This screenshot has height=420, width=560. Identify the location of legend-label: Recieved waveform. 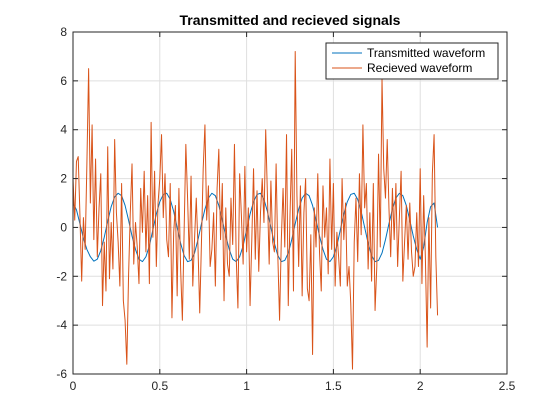
(419, 68).